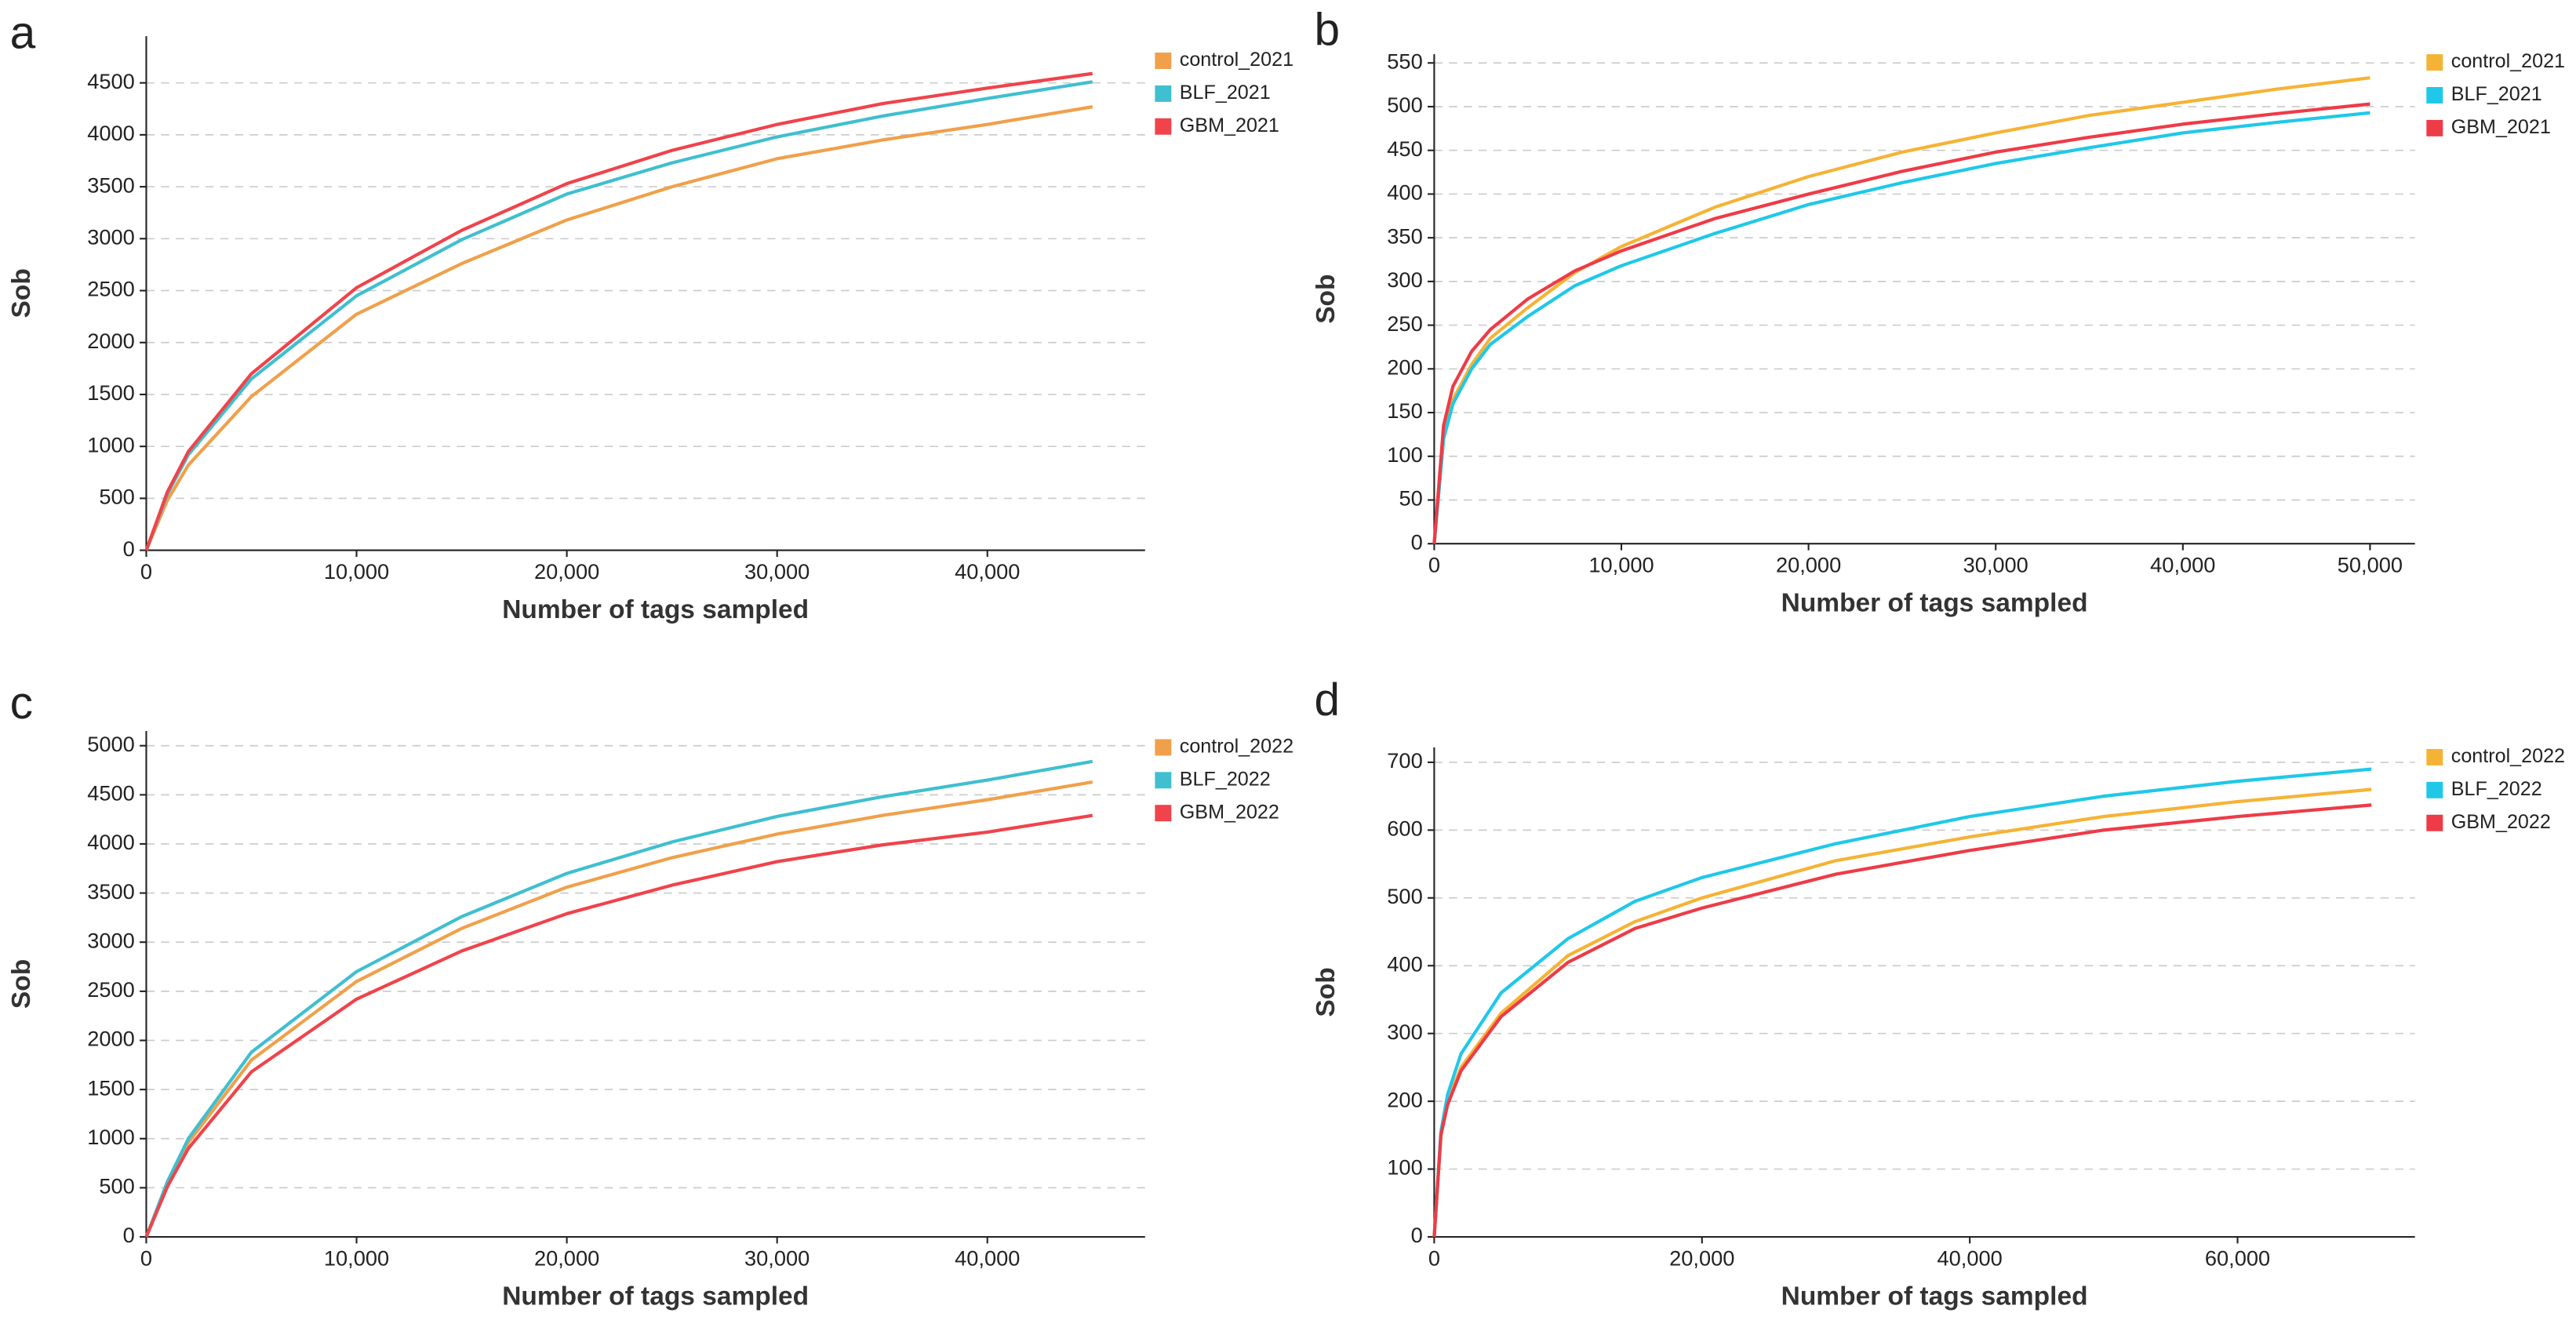 The width and height of the screenshot is (2576, 1331). I want to click on y-tick-label: 250, so click(1404, 323).